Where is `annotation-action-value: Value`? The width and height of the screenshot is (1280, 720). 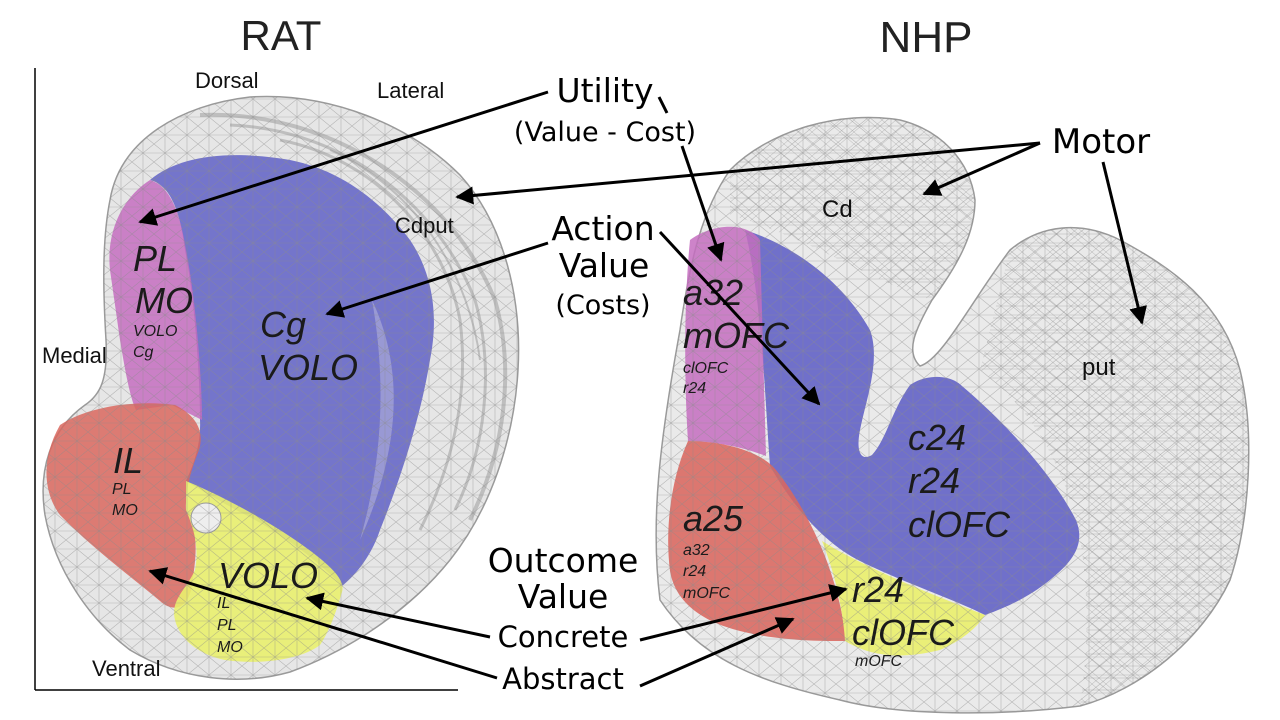 annotation-action-value: Value is located at coordinates (604, 265).